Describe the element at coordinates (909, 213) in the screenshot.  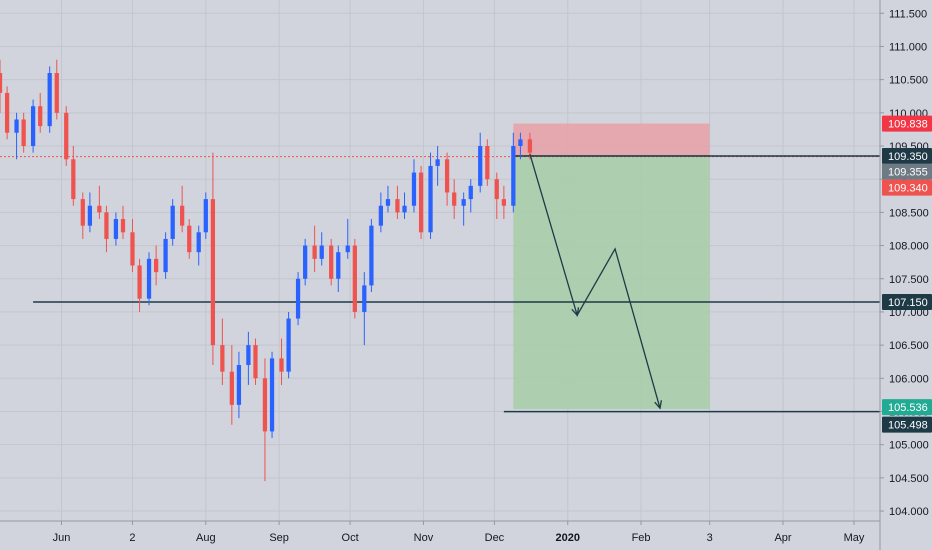
I see `y-axis-tick-label: 108.500` at that location.